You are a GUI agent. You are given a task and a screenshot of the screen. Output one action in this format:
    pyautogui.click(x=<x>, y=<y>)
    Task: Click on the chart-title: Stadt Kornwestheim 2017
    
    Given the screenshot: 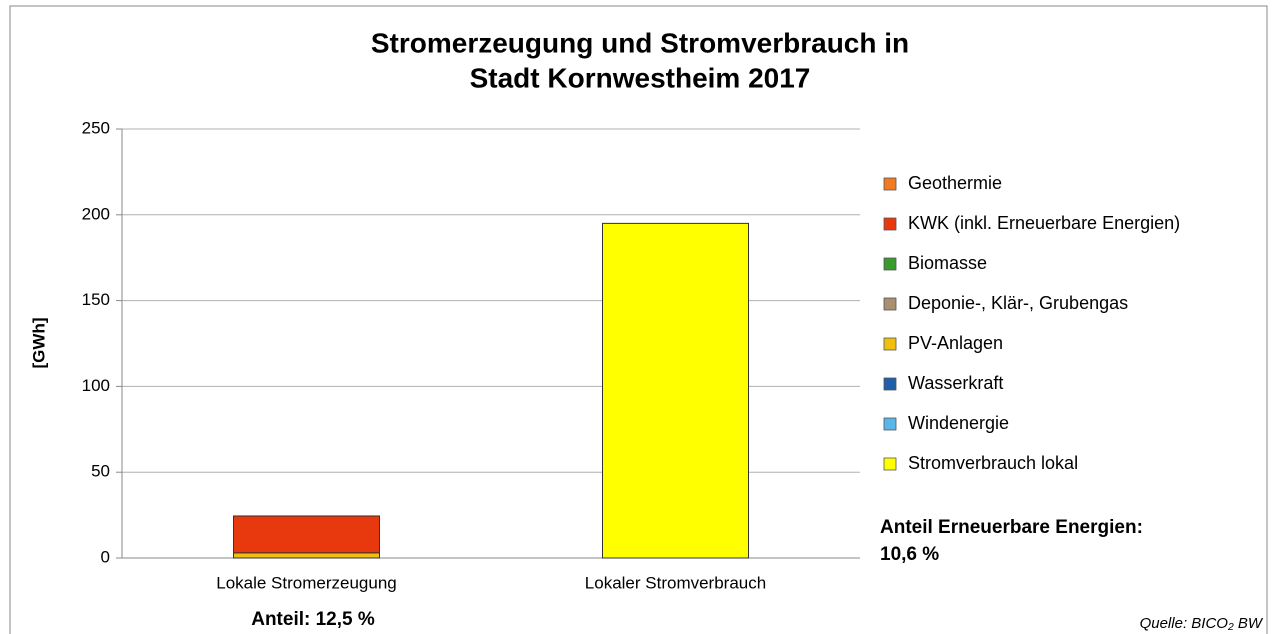 What is the action you would take?
    pyautogui.click(x=640, y=77)
    